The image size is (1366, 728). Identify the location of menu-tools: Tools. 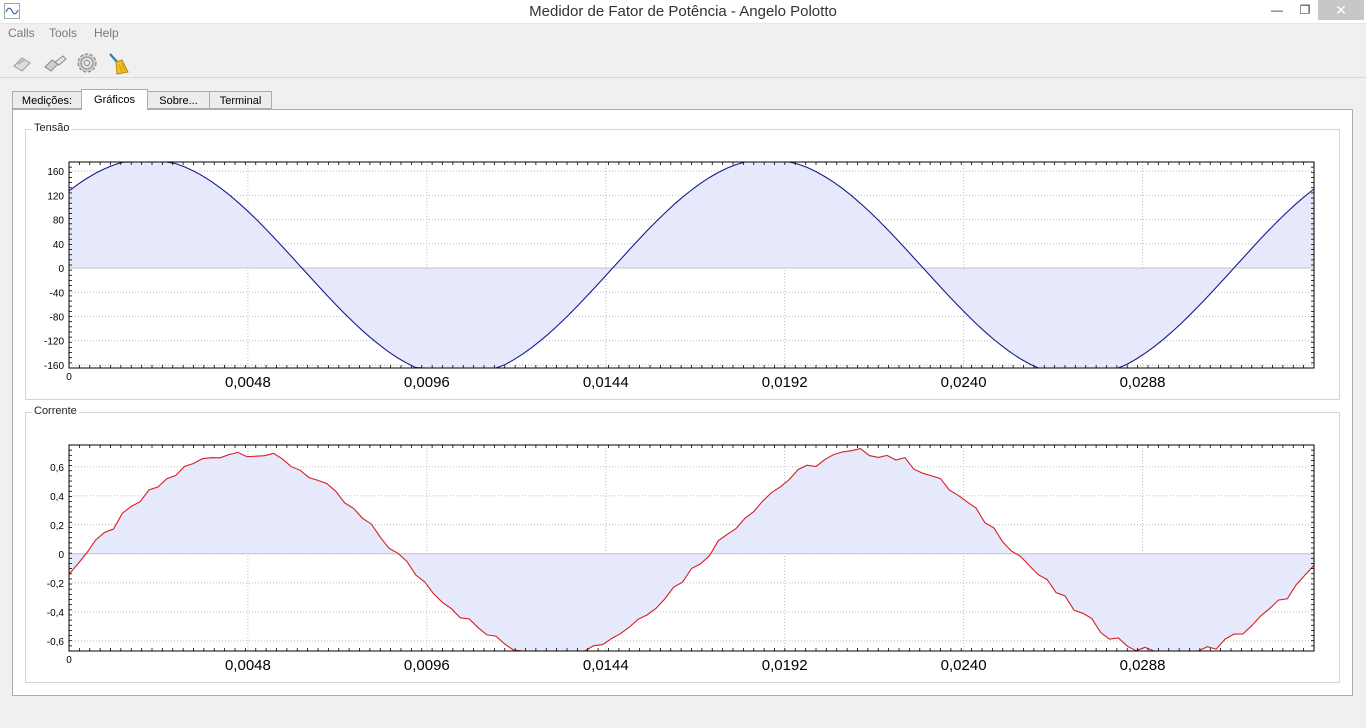
(63, 33).